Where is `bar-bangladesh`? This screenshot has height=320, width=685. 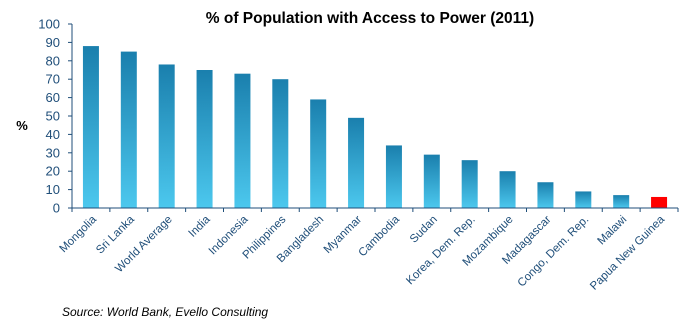
bar-bangladesh is located at coordinates (318, 153).